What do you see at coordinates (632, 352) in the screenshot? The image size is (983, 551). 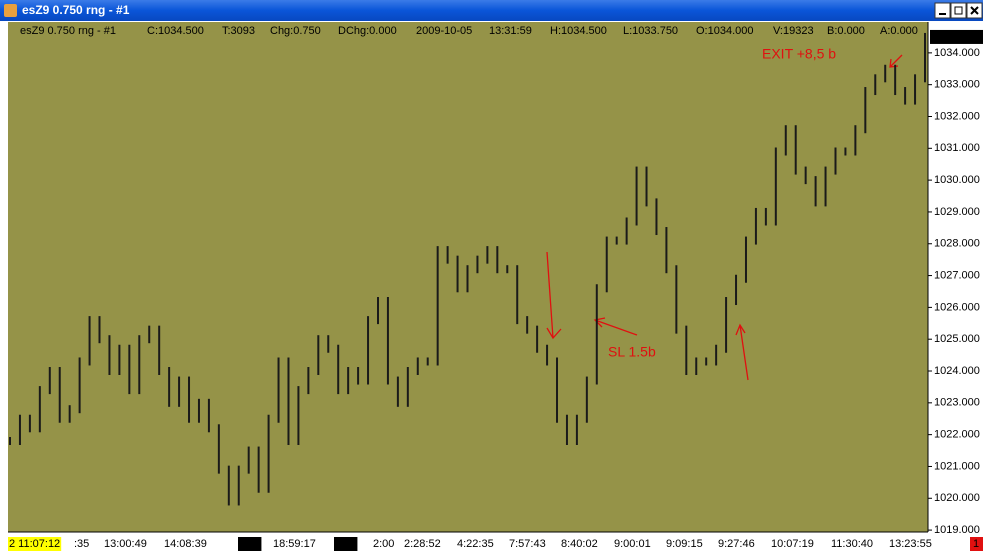 I see `annotation: SL 1.5b` at bounding box center [632, 352].